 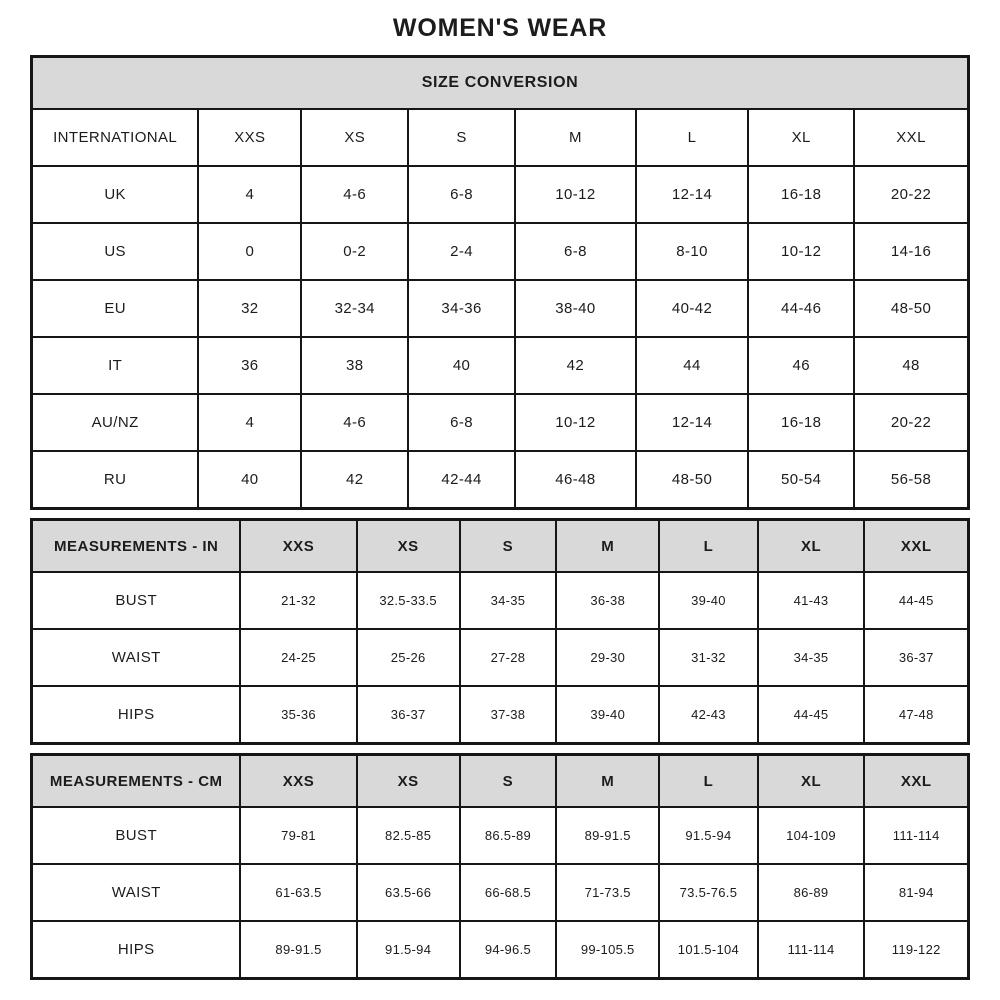 I want to click on measurements-cm-row-label: BUST, so click(x=136, y=835).